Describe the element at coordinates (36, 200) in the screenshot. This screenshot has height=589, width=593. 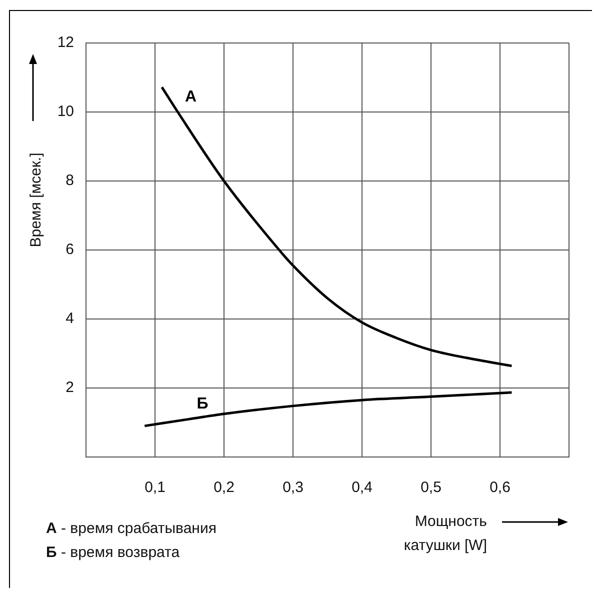
I see `y-axis-title: Время [мсек.]` at that location.